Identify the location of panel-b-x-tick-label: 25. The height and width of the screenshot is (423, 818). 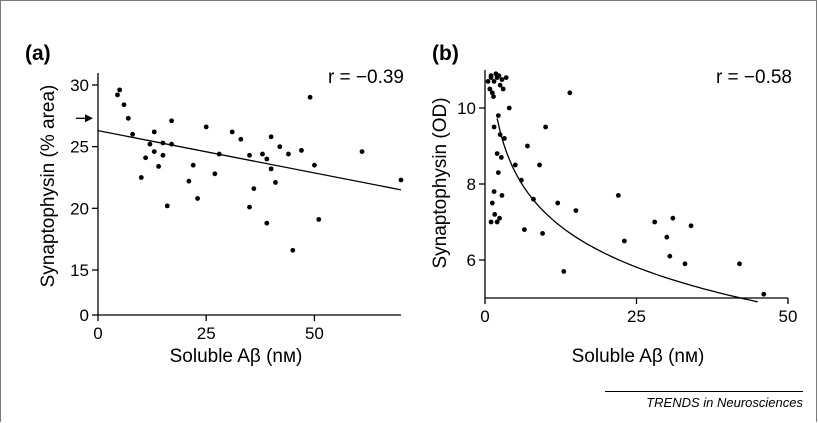
(636, 316).